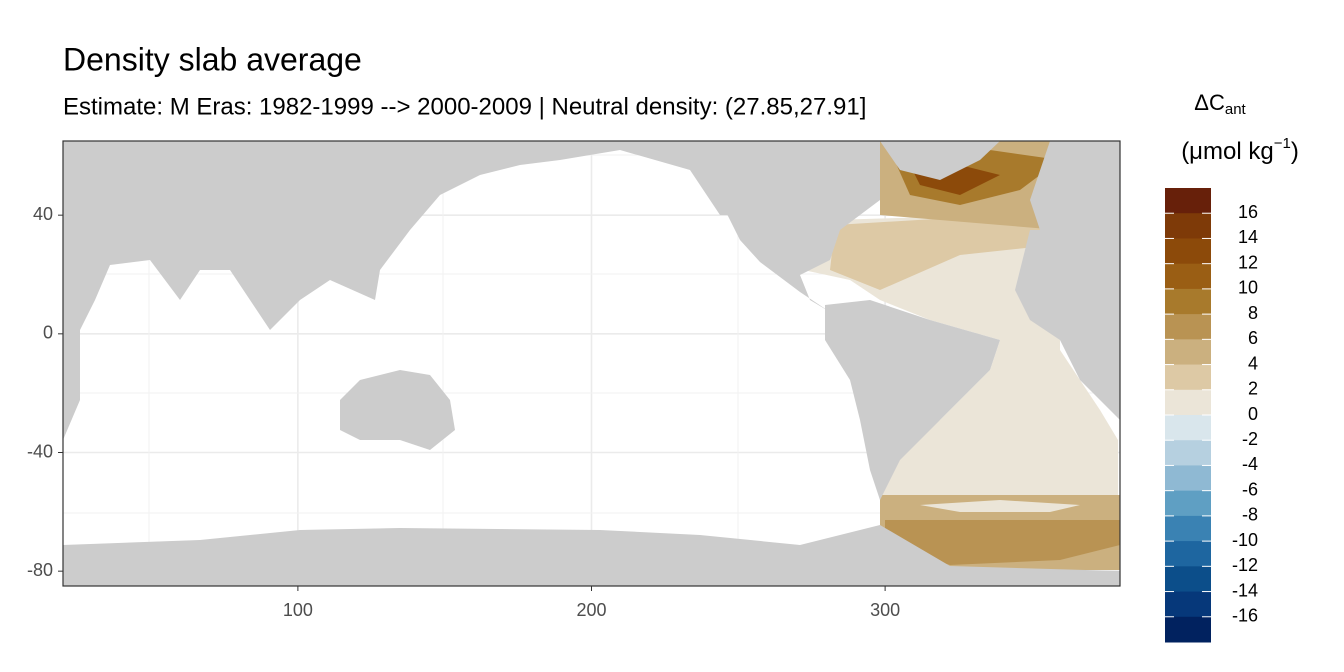 This screenshot has height=672, width=1344. I want to click on x-tick-label: 300, so click(885, 610).